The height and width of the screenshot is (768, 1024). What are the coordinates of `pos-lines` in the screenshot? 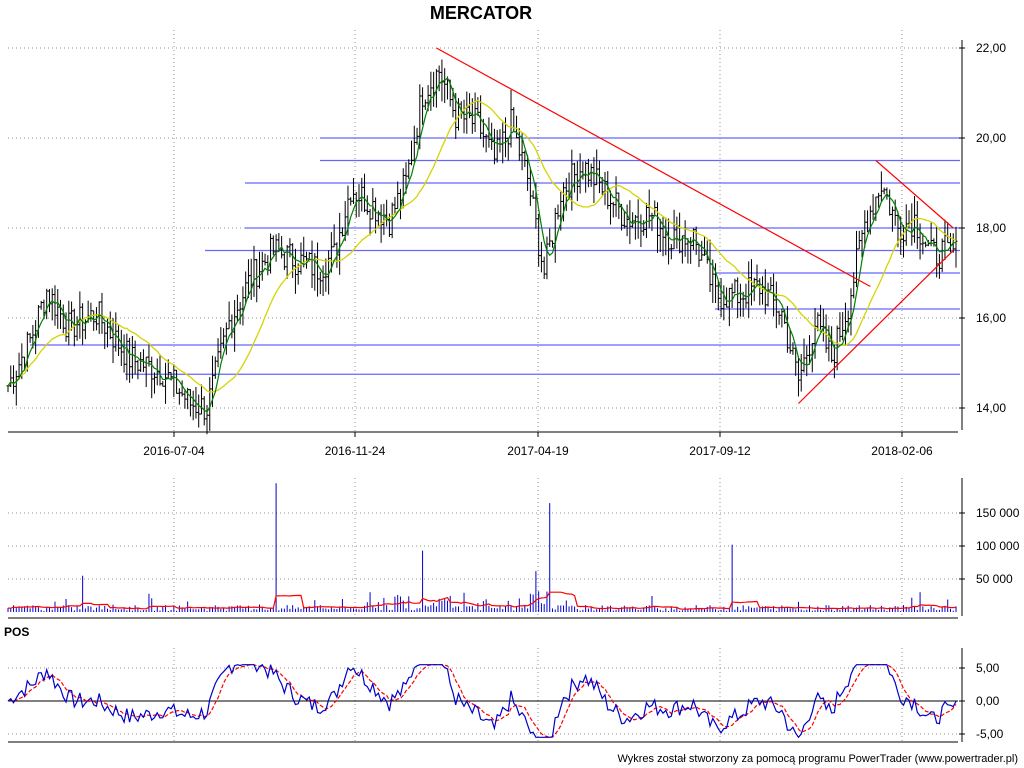 It's located at (482, 701).